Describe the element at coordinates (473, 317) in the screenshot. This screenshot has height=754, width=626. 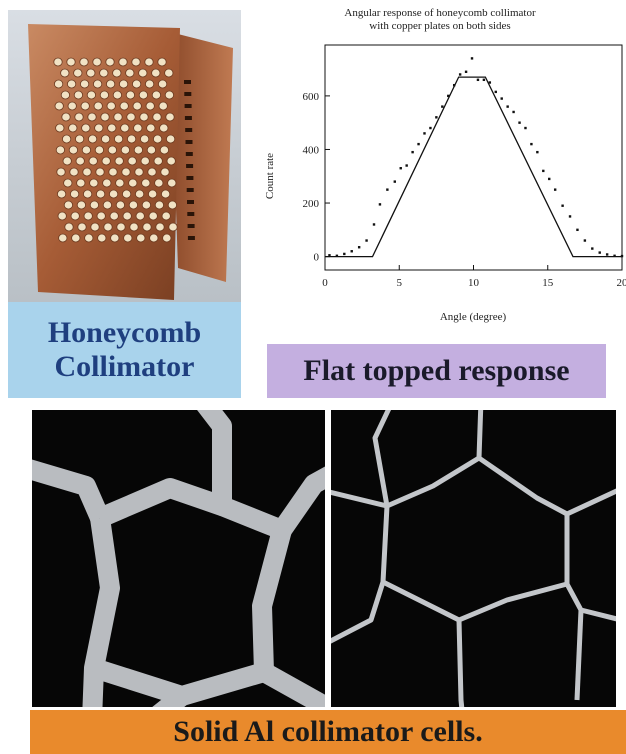
I see `x-axis-label: Angle (degree)` at that location.